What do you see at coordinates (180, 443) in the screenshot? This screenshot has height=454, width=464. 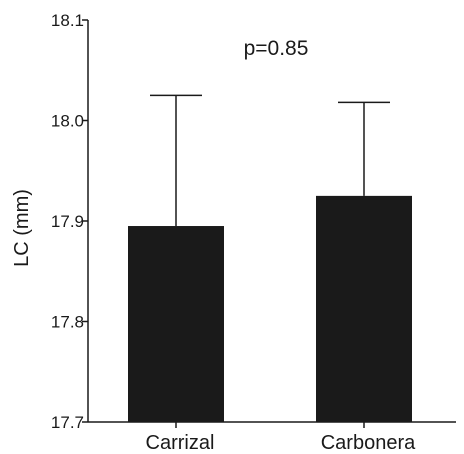 I see `x-tick-label: Carrizal` at bounding box center [180, 443].